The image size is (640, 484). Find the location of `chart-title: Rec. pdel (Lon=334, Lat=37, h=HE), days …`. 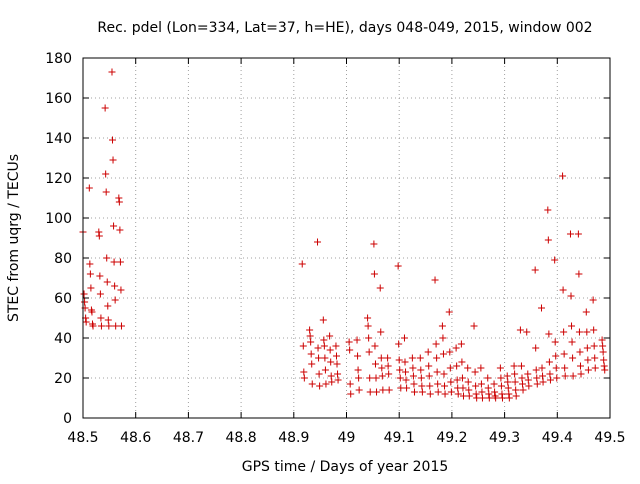

chart-title: Rec. pdel (Lon=334, Lat=37, h=HE), days … is located at coordinates (344, 28).